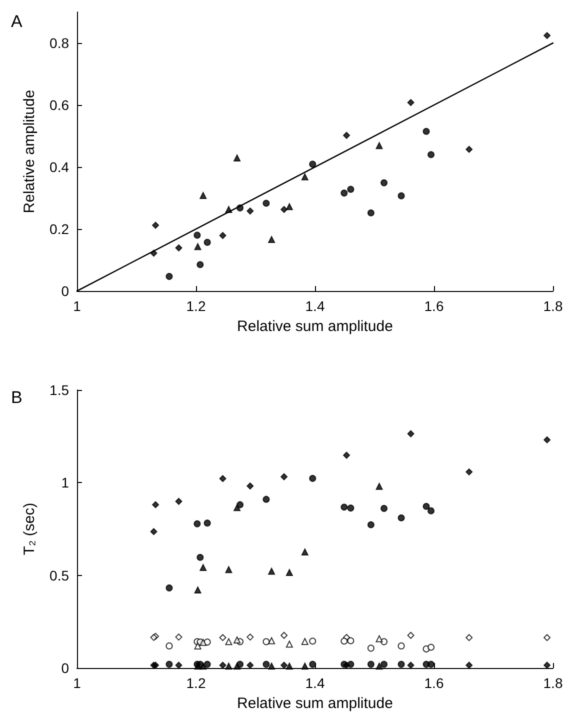 The image size is (572, 728). What do you see at coordinates (17, 21) in the screenshot?
I see `chart-title: A` at bounding box center [17, 21].